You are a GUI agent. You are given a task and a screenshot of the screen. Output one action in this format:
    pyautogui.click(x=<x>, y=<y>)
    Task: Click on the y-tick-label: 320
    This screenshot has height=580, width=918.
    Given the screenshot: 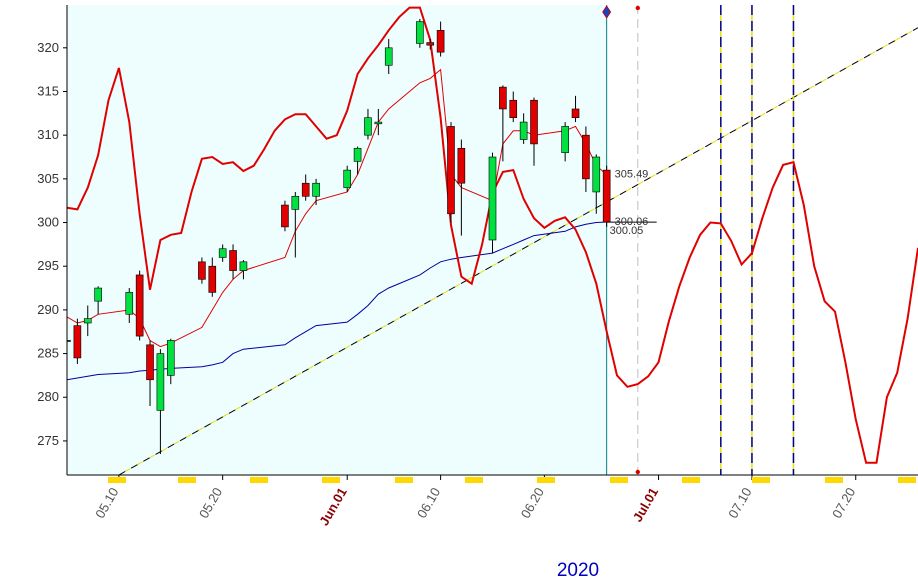 What is the action you would take?
    pyautogui.click(x=48, y=47)
    